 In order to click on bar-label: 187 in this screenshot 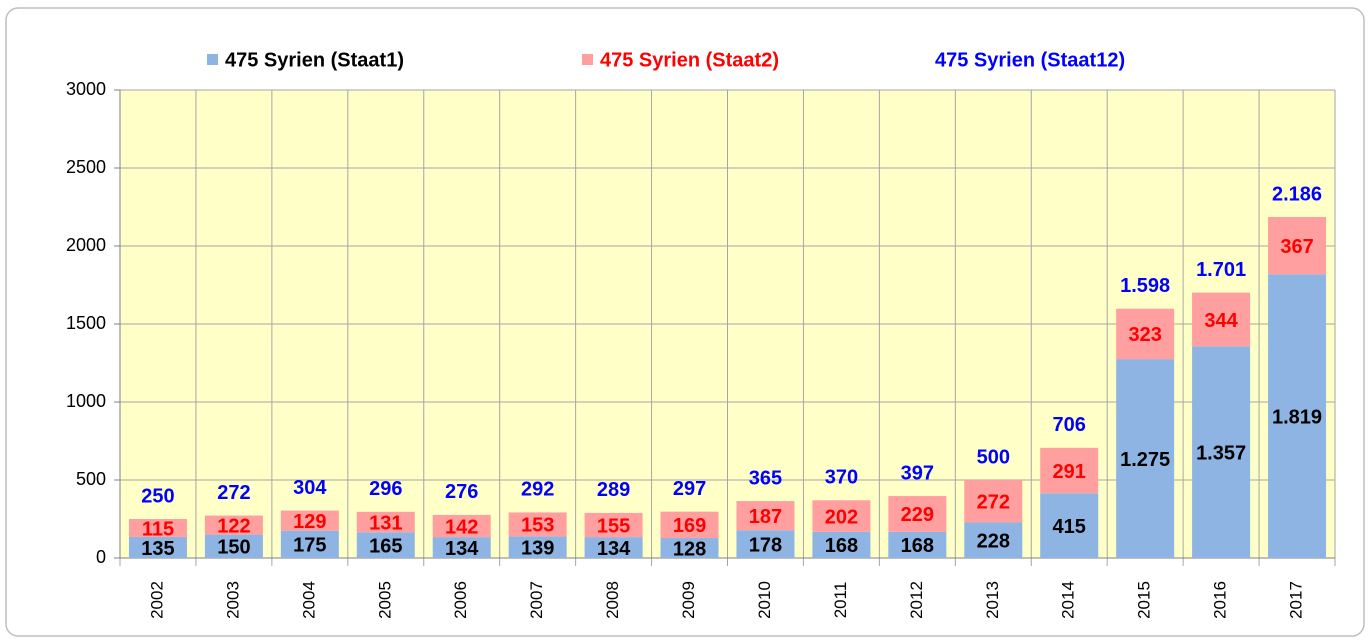, I will do `click(765, 517)`.